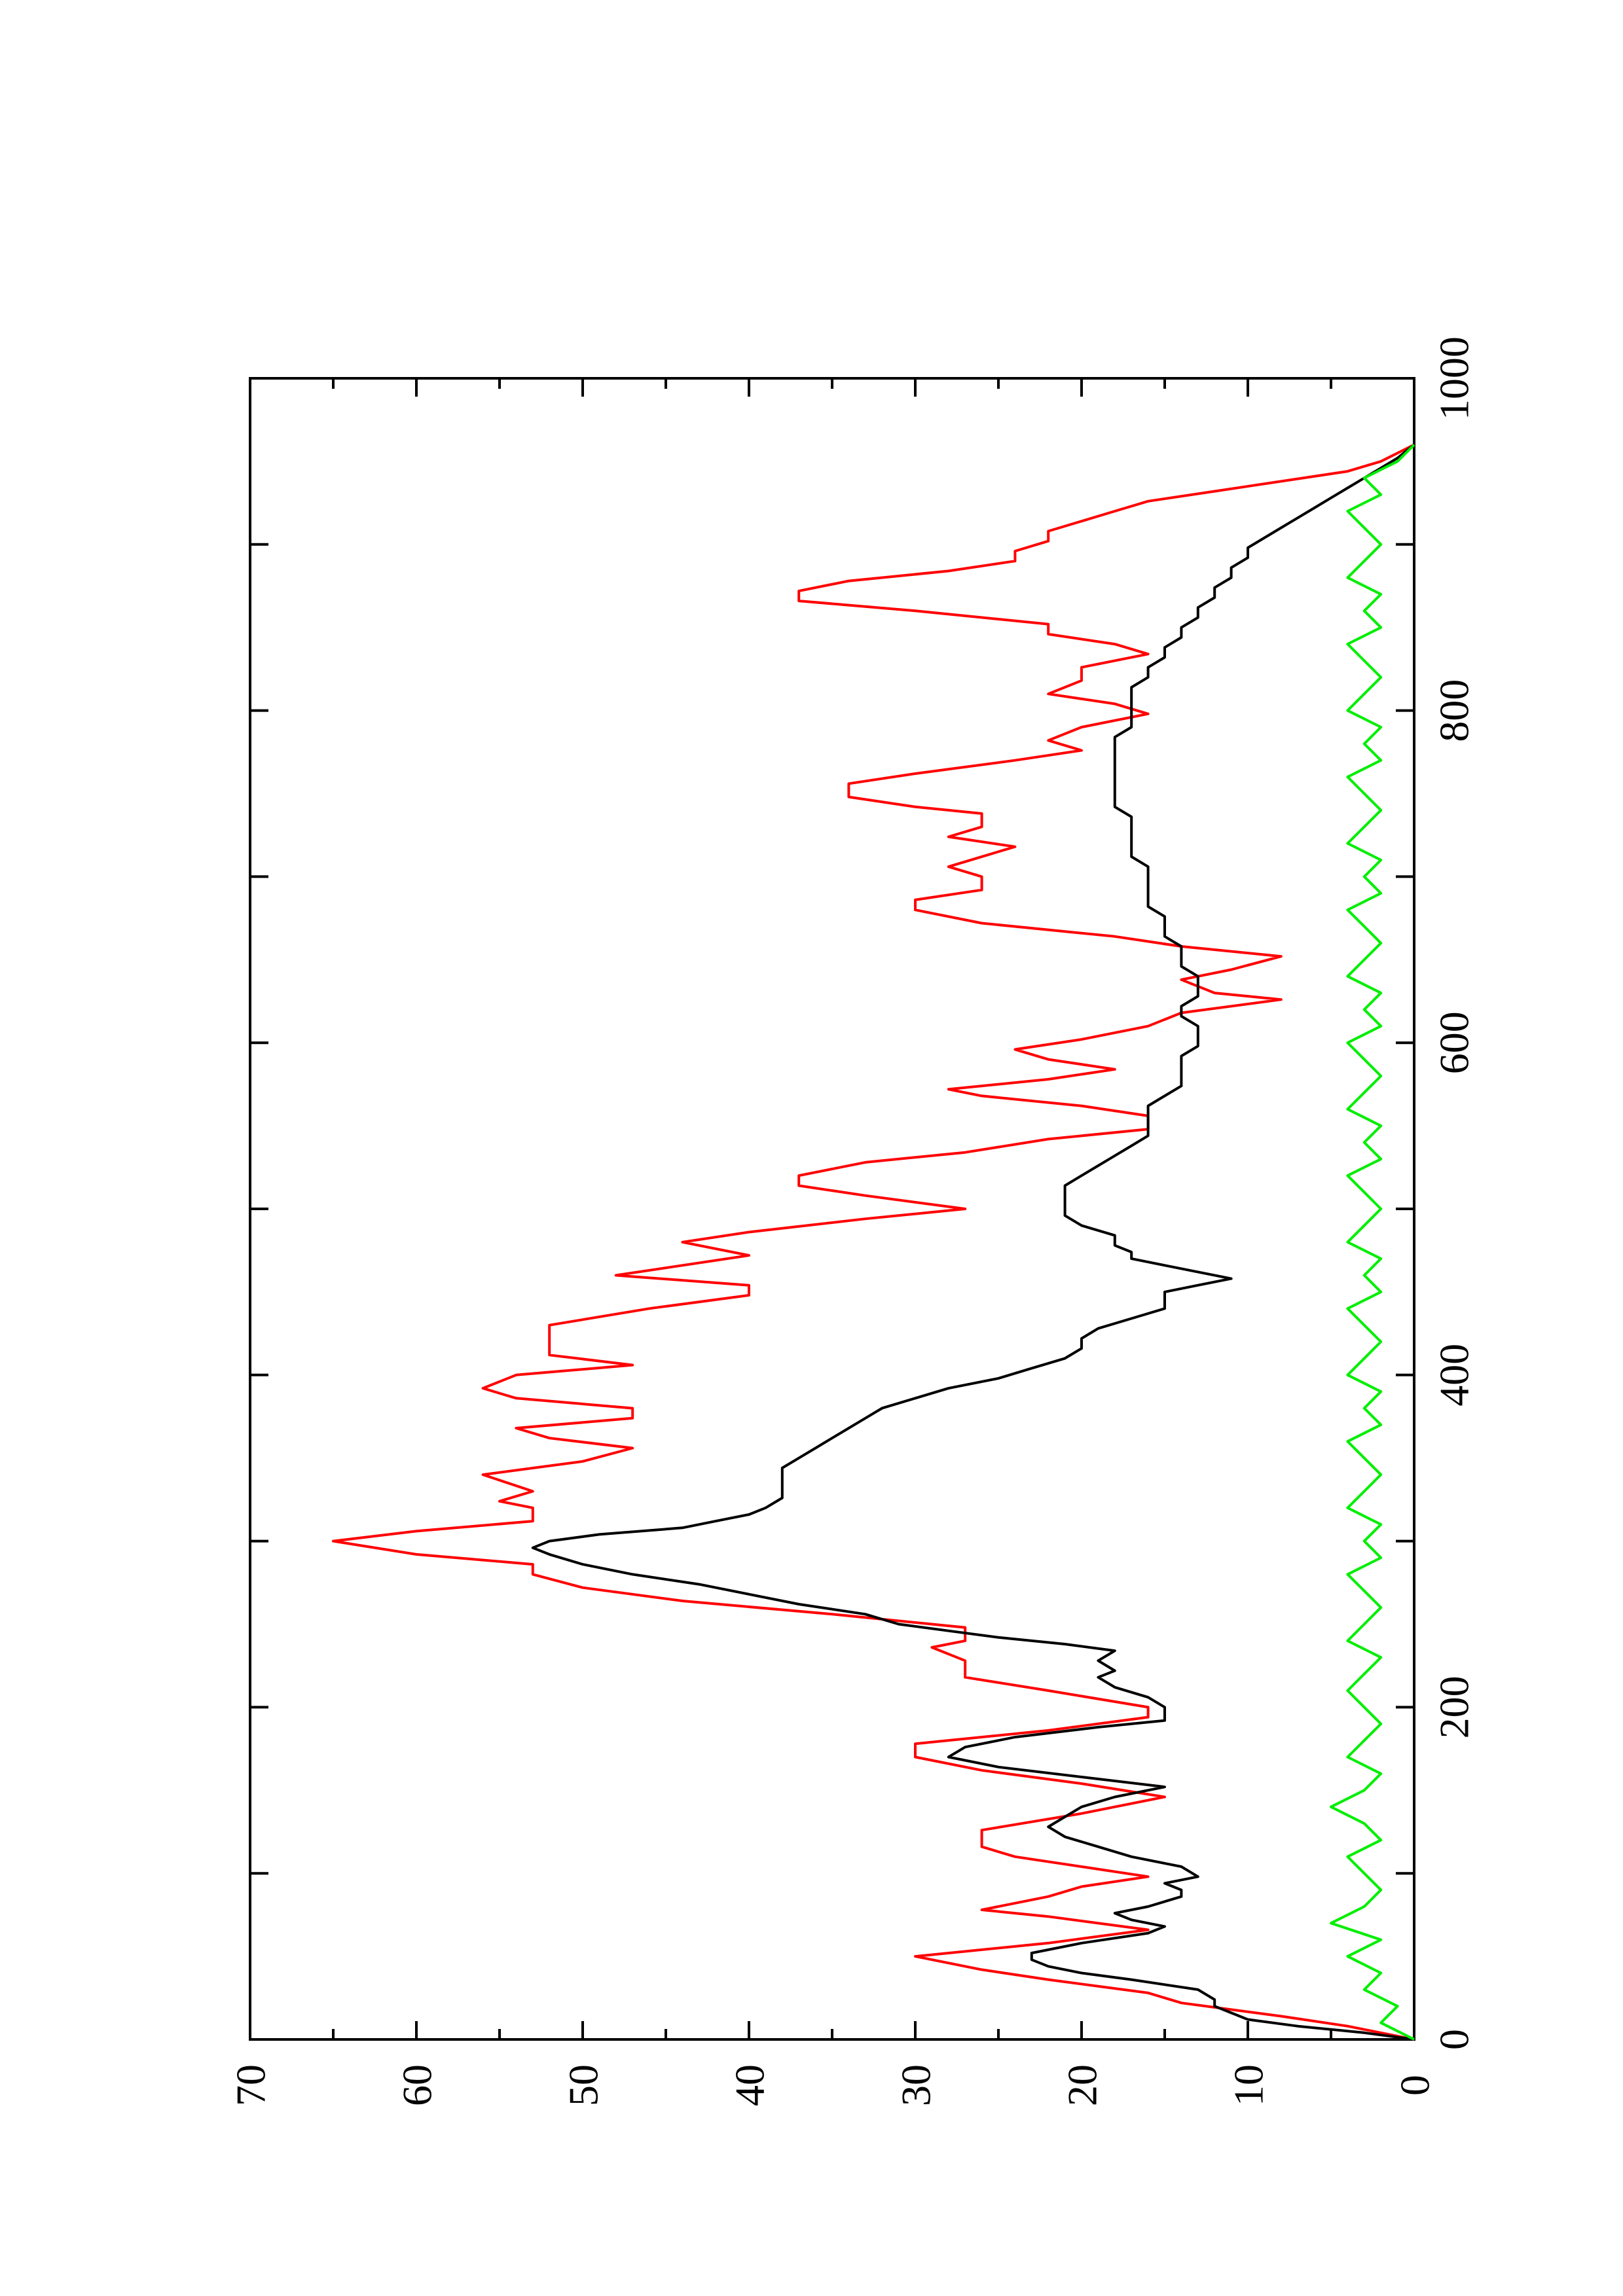 This screenshot has width=1623, height=2296. Describe the element at coordinates (749, 2085) in the screenshot. I see `y-tick-label: 40` at that location.